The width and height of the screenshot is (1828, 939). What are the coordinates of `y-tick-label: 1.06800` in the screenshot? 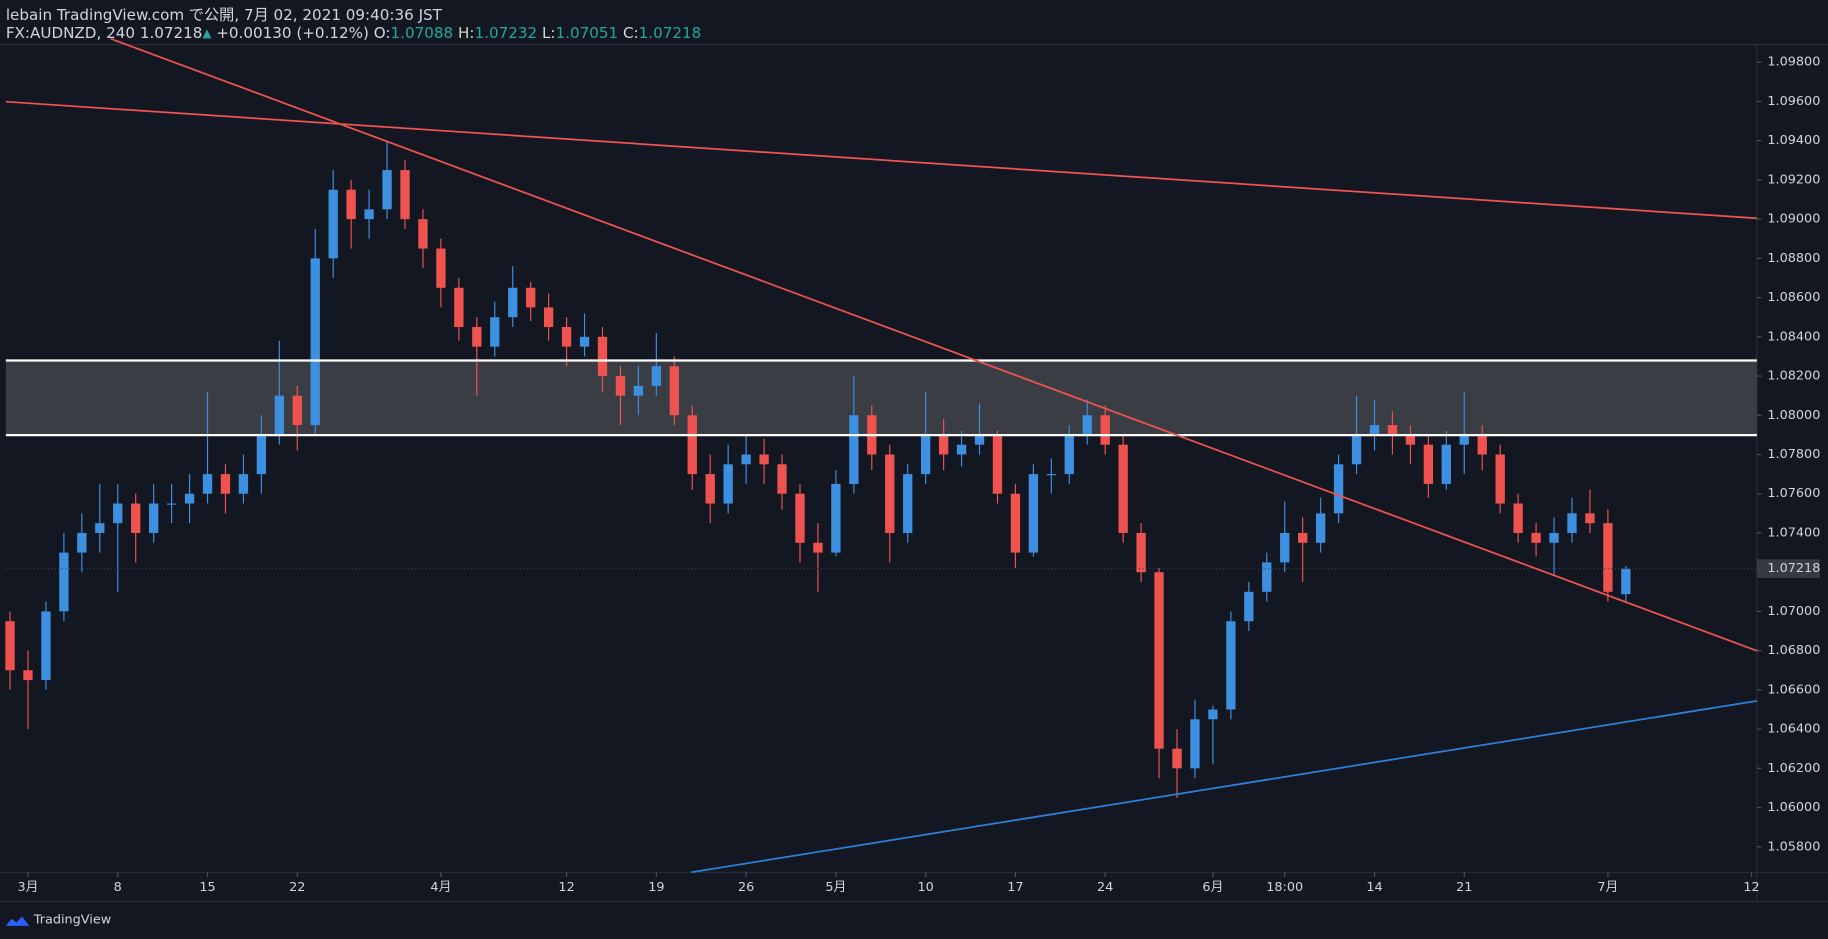 It's located at (1793, 650).